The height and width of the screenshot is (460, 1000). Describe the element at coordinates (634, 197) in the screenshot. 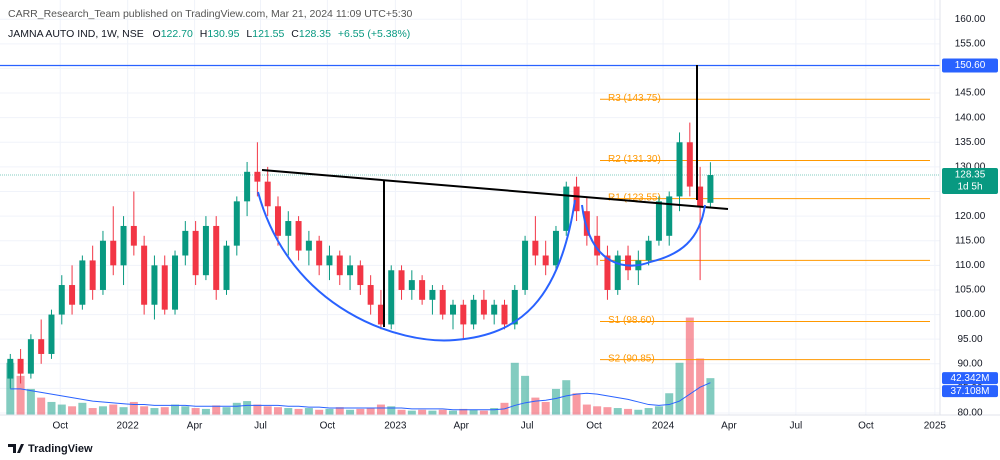

I see `pivot-label: R1 (123.55)` at that location.